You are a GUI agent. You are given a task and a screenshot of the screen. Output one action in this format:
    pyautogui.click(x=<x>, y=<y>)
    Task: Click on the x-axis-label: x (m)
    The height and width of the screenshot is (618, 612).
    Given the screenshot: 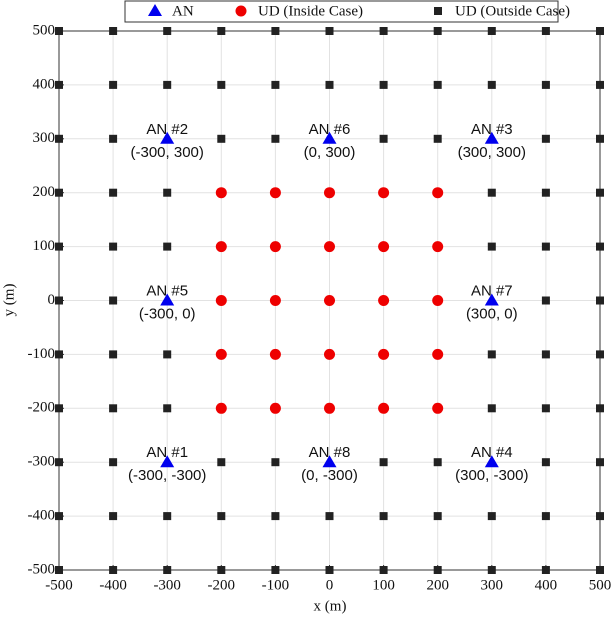 What is the action you would take?
    pyautogui.click(x=330, y=606)
    